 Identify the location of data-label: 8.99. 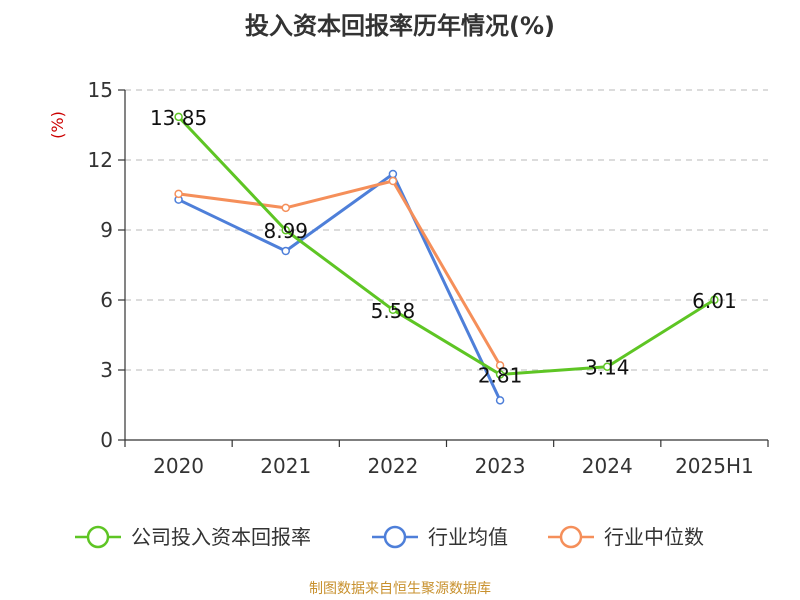
(285, 231).